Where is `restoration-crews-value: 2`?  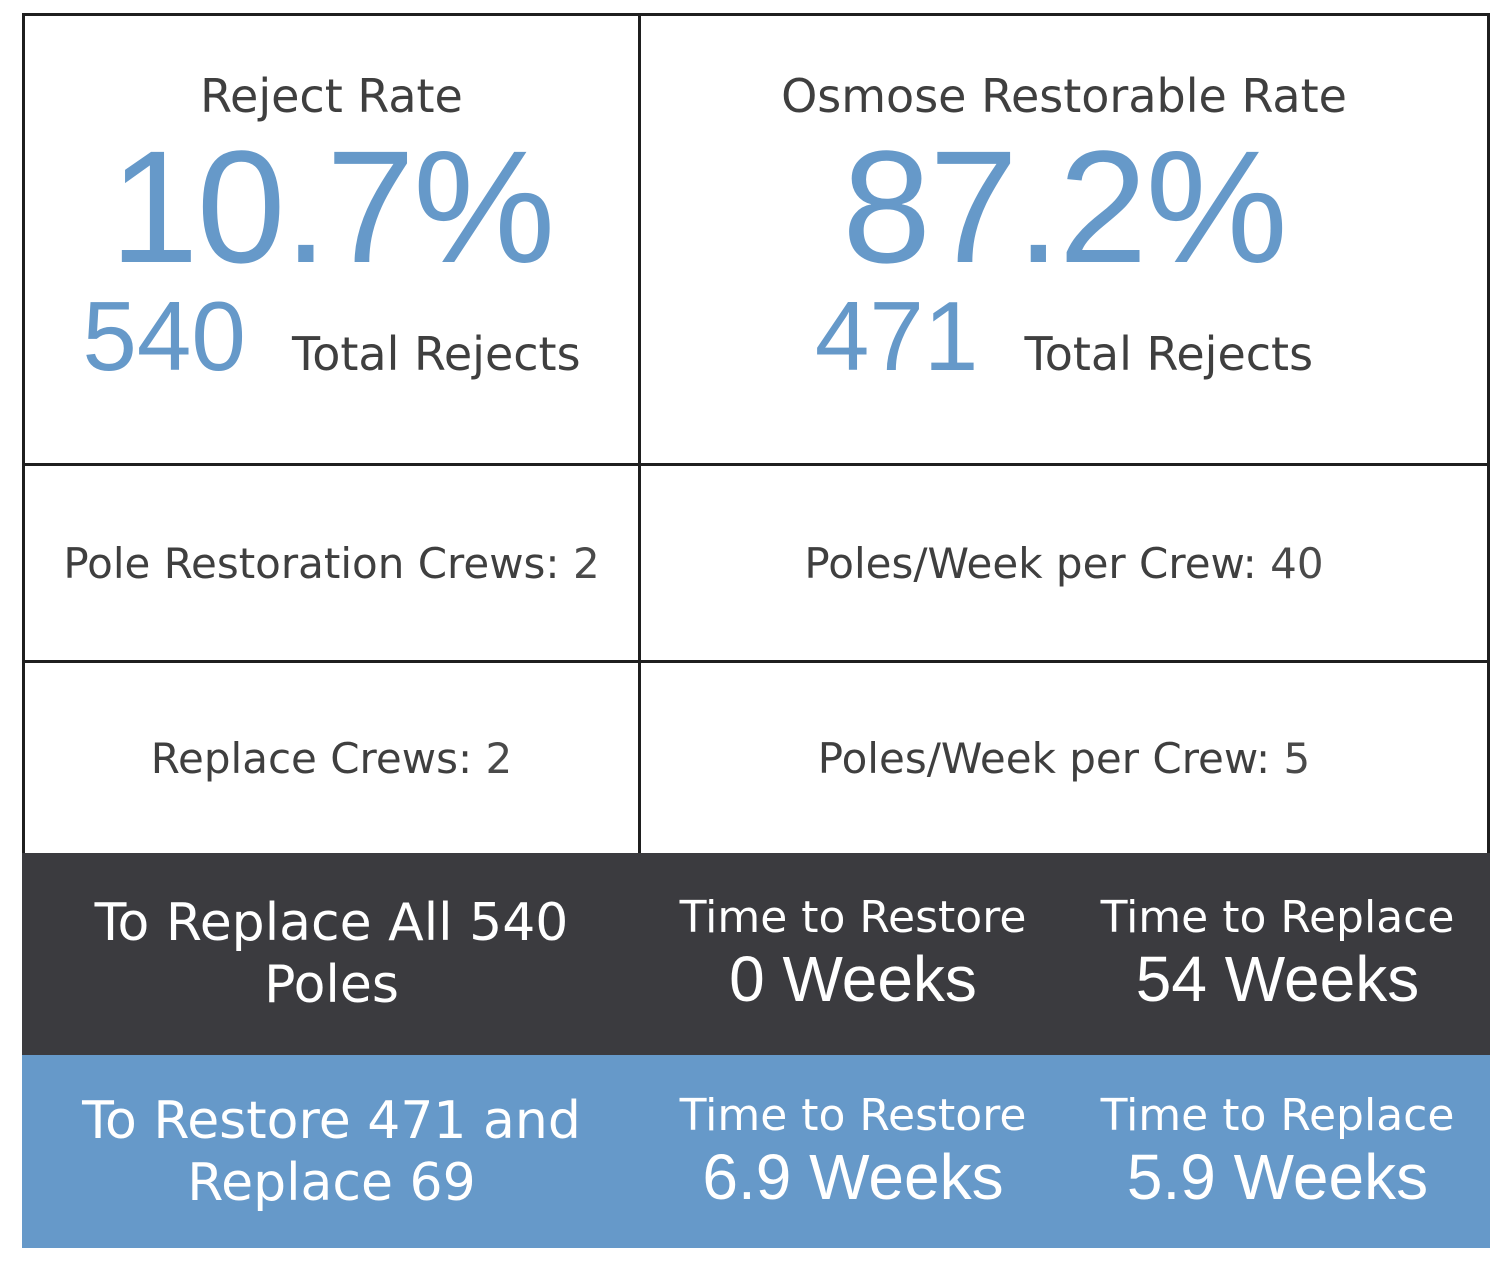
restoration-crews-value: 2 is located at coordinates (586, 563).